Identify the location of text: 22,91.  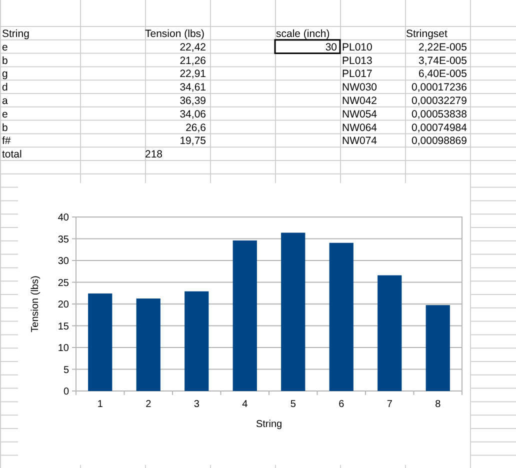
(193, 74).